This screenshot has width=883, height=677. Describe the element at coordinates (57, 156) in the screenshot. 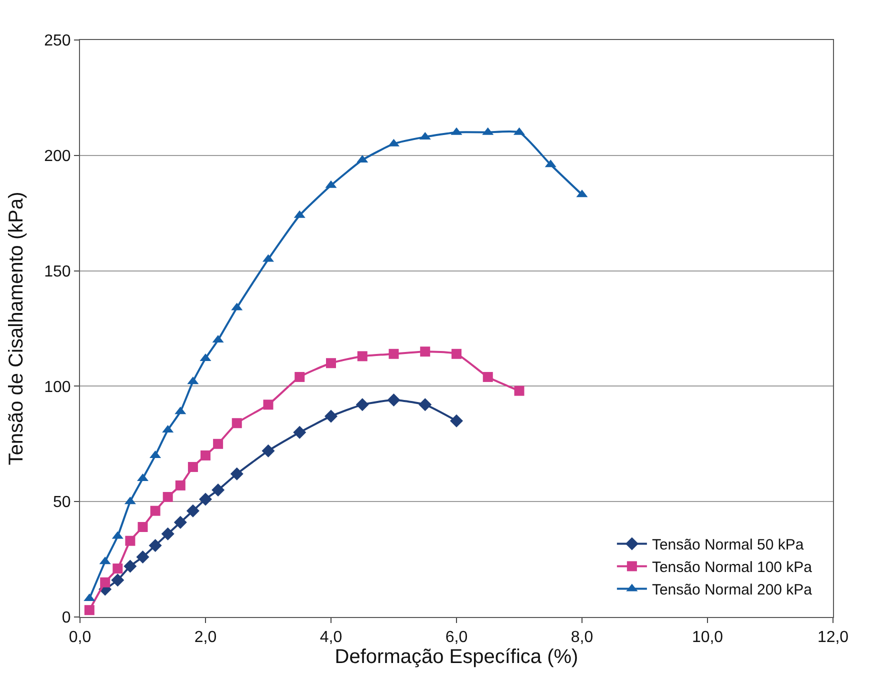

I see `y-tick-label: 200` at that location.